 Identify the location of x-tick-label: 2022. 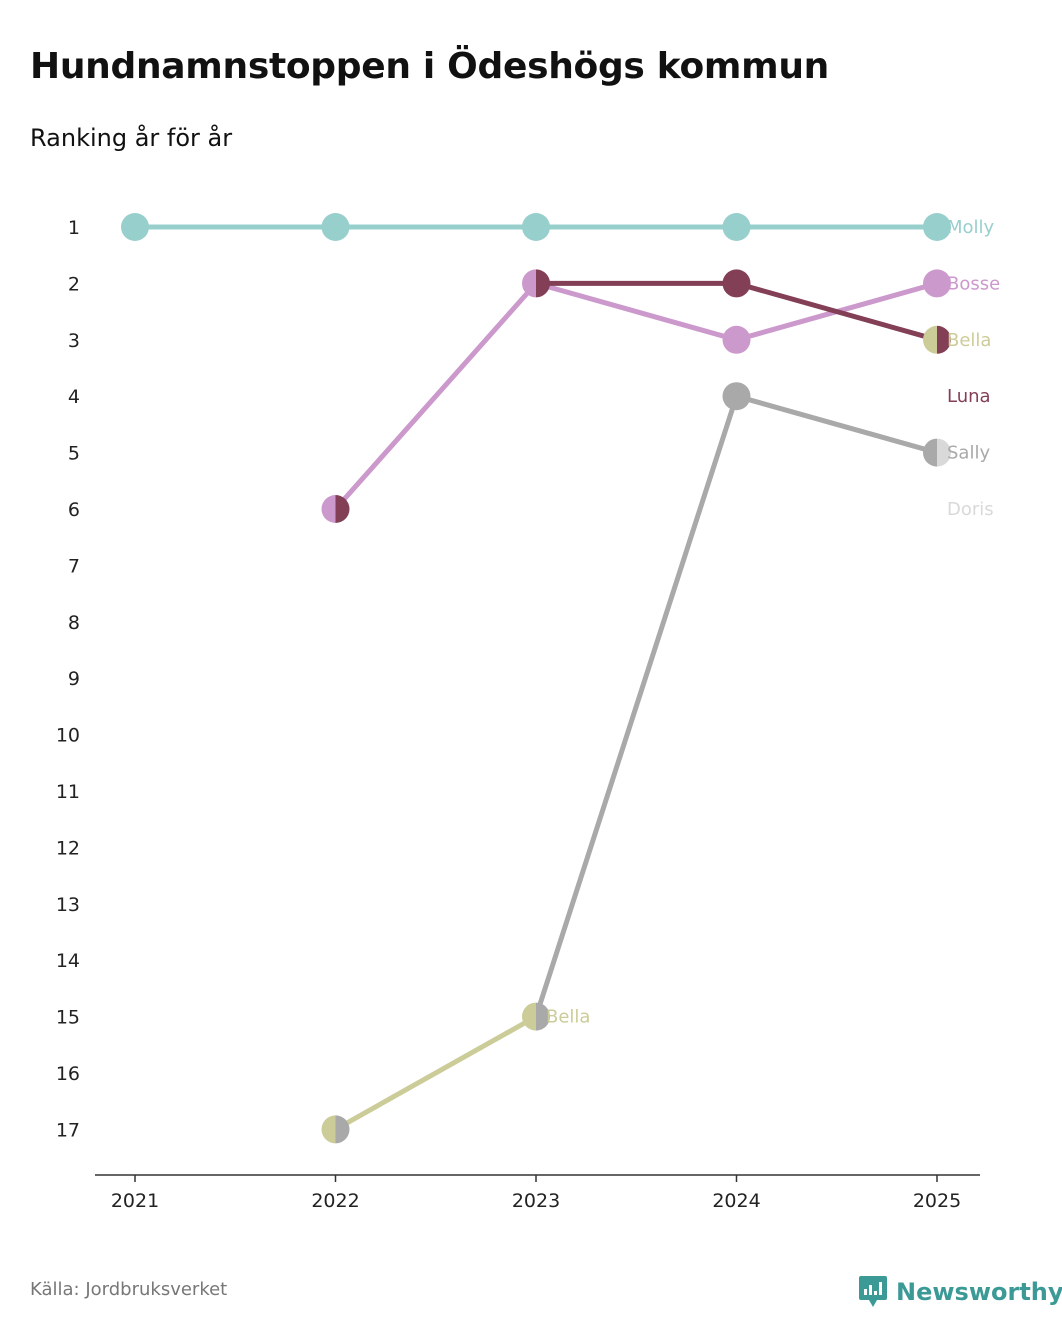
(335, 1201).